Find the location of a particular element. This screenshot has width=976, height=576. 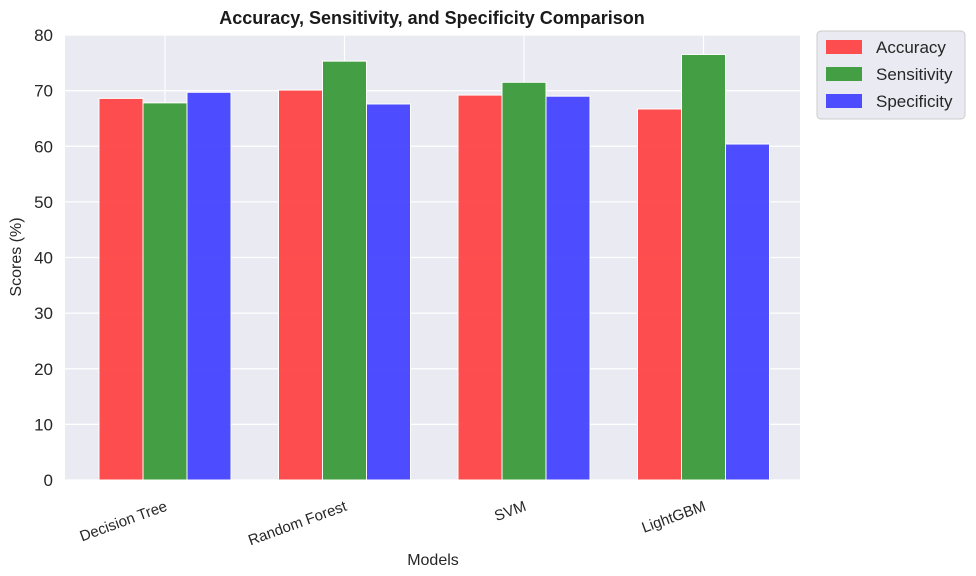

bar-specificity-decision-tree is located at coordinates (209, 286).